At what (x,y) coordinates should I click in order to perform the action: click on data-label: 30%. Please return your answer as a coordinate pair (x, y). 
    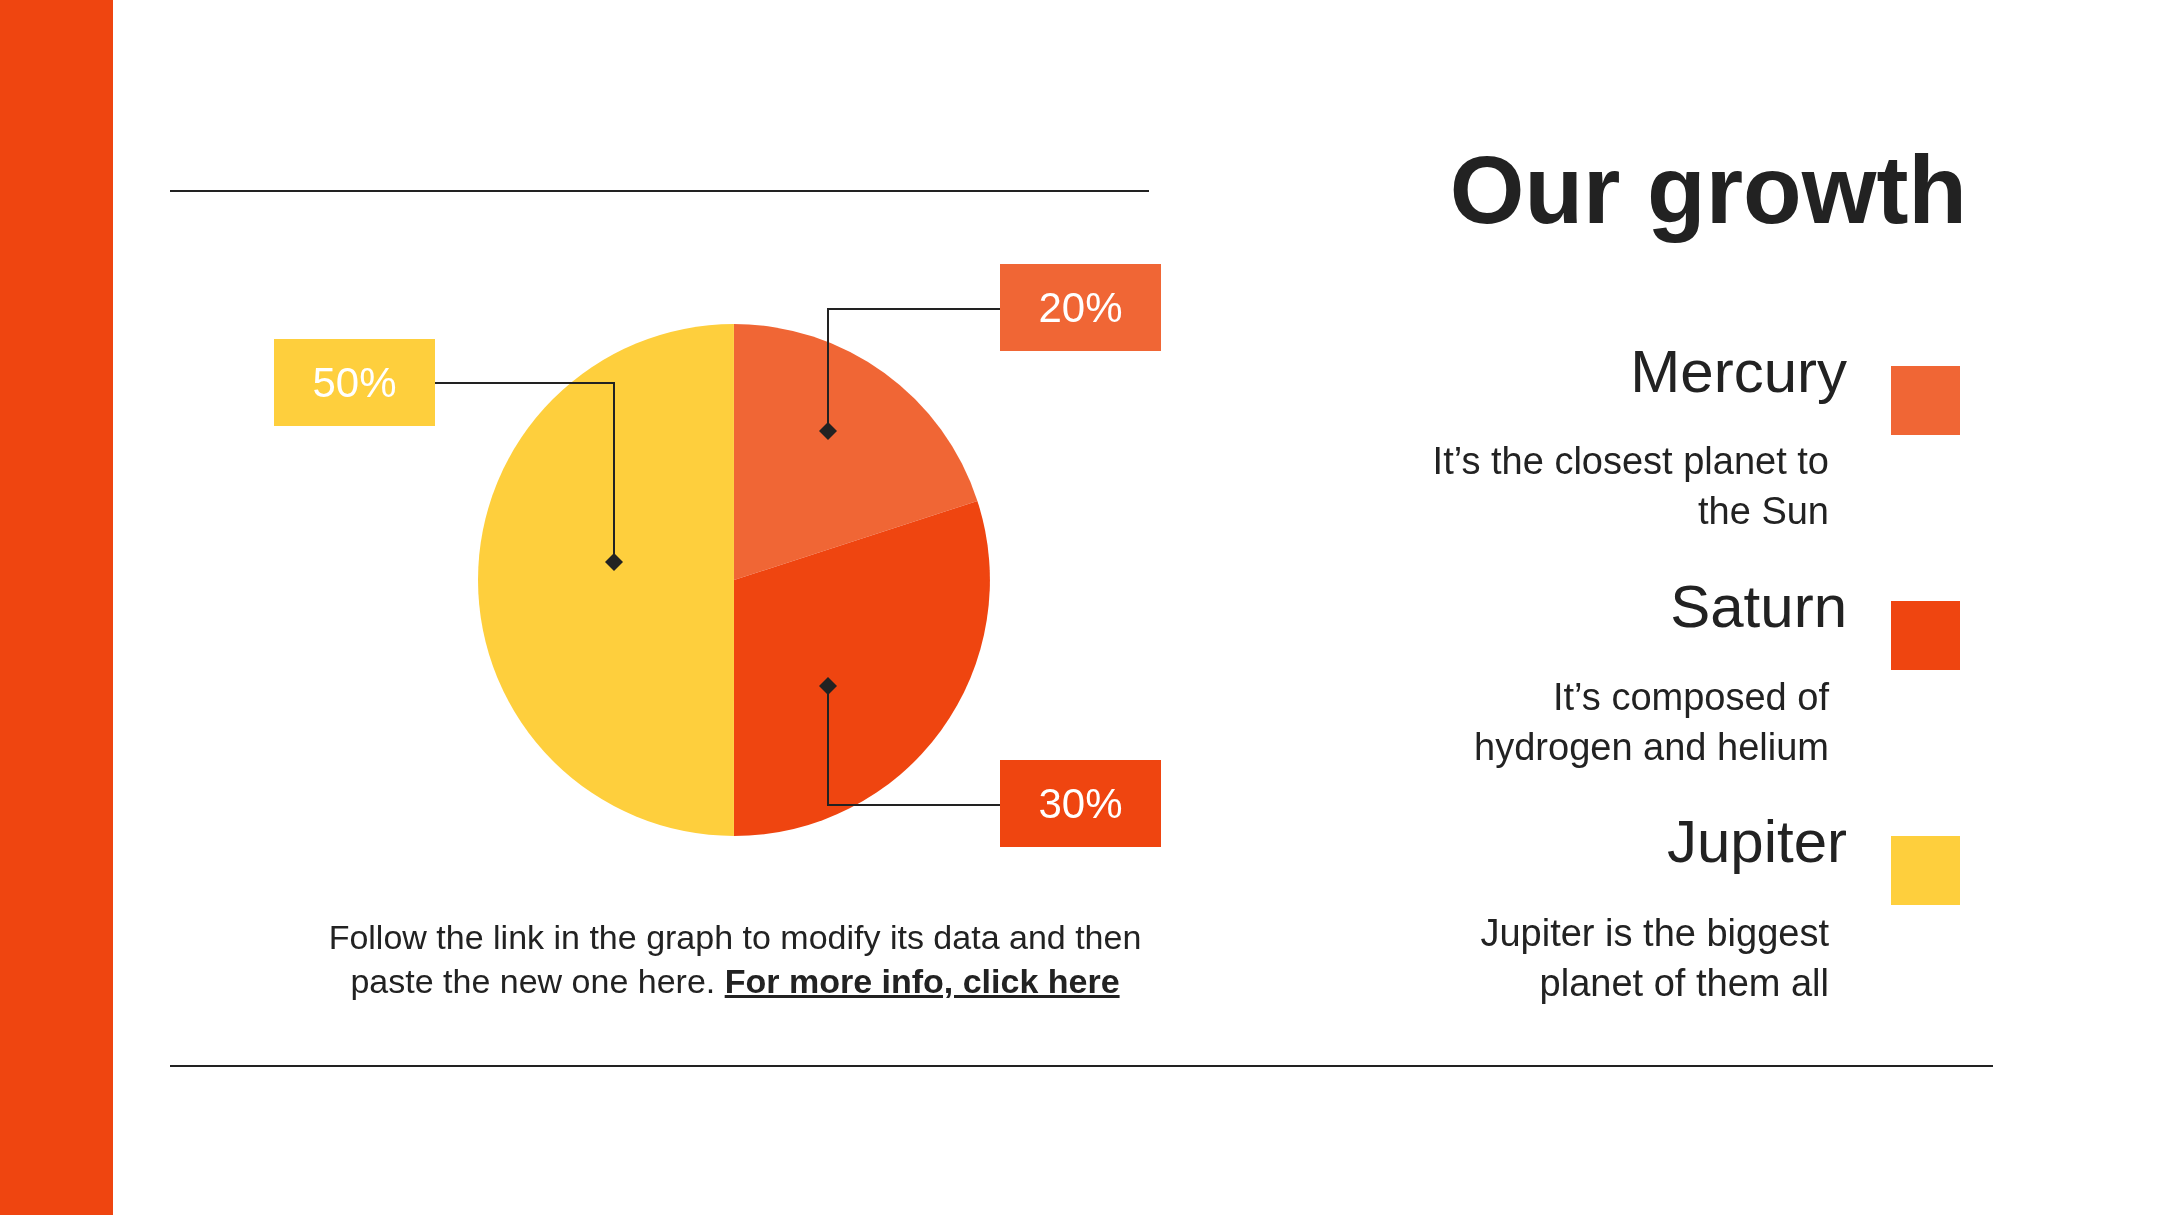
    Looking at the image, I should click on (1080, 803).